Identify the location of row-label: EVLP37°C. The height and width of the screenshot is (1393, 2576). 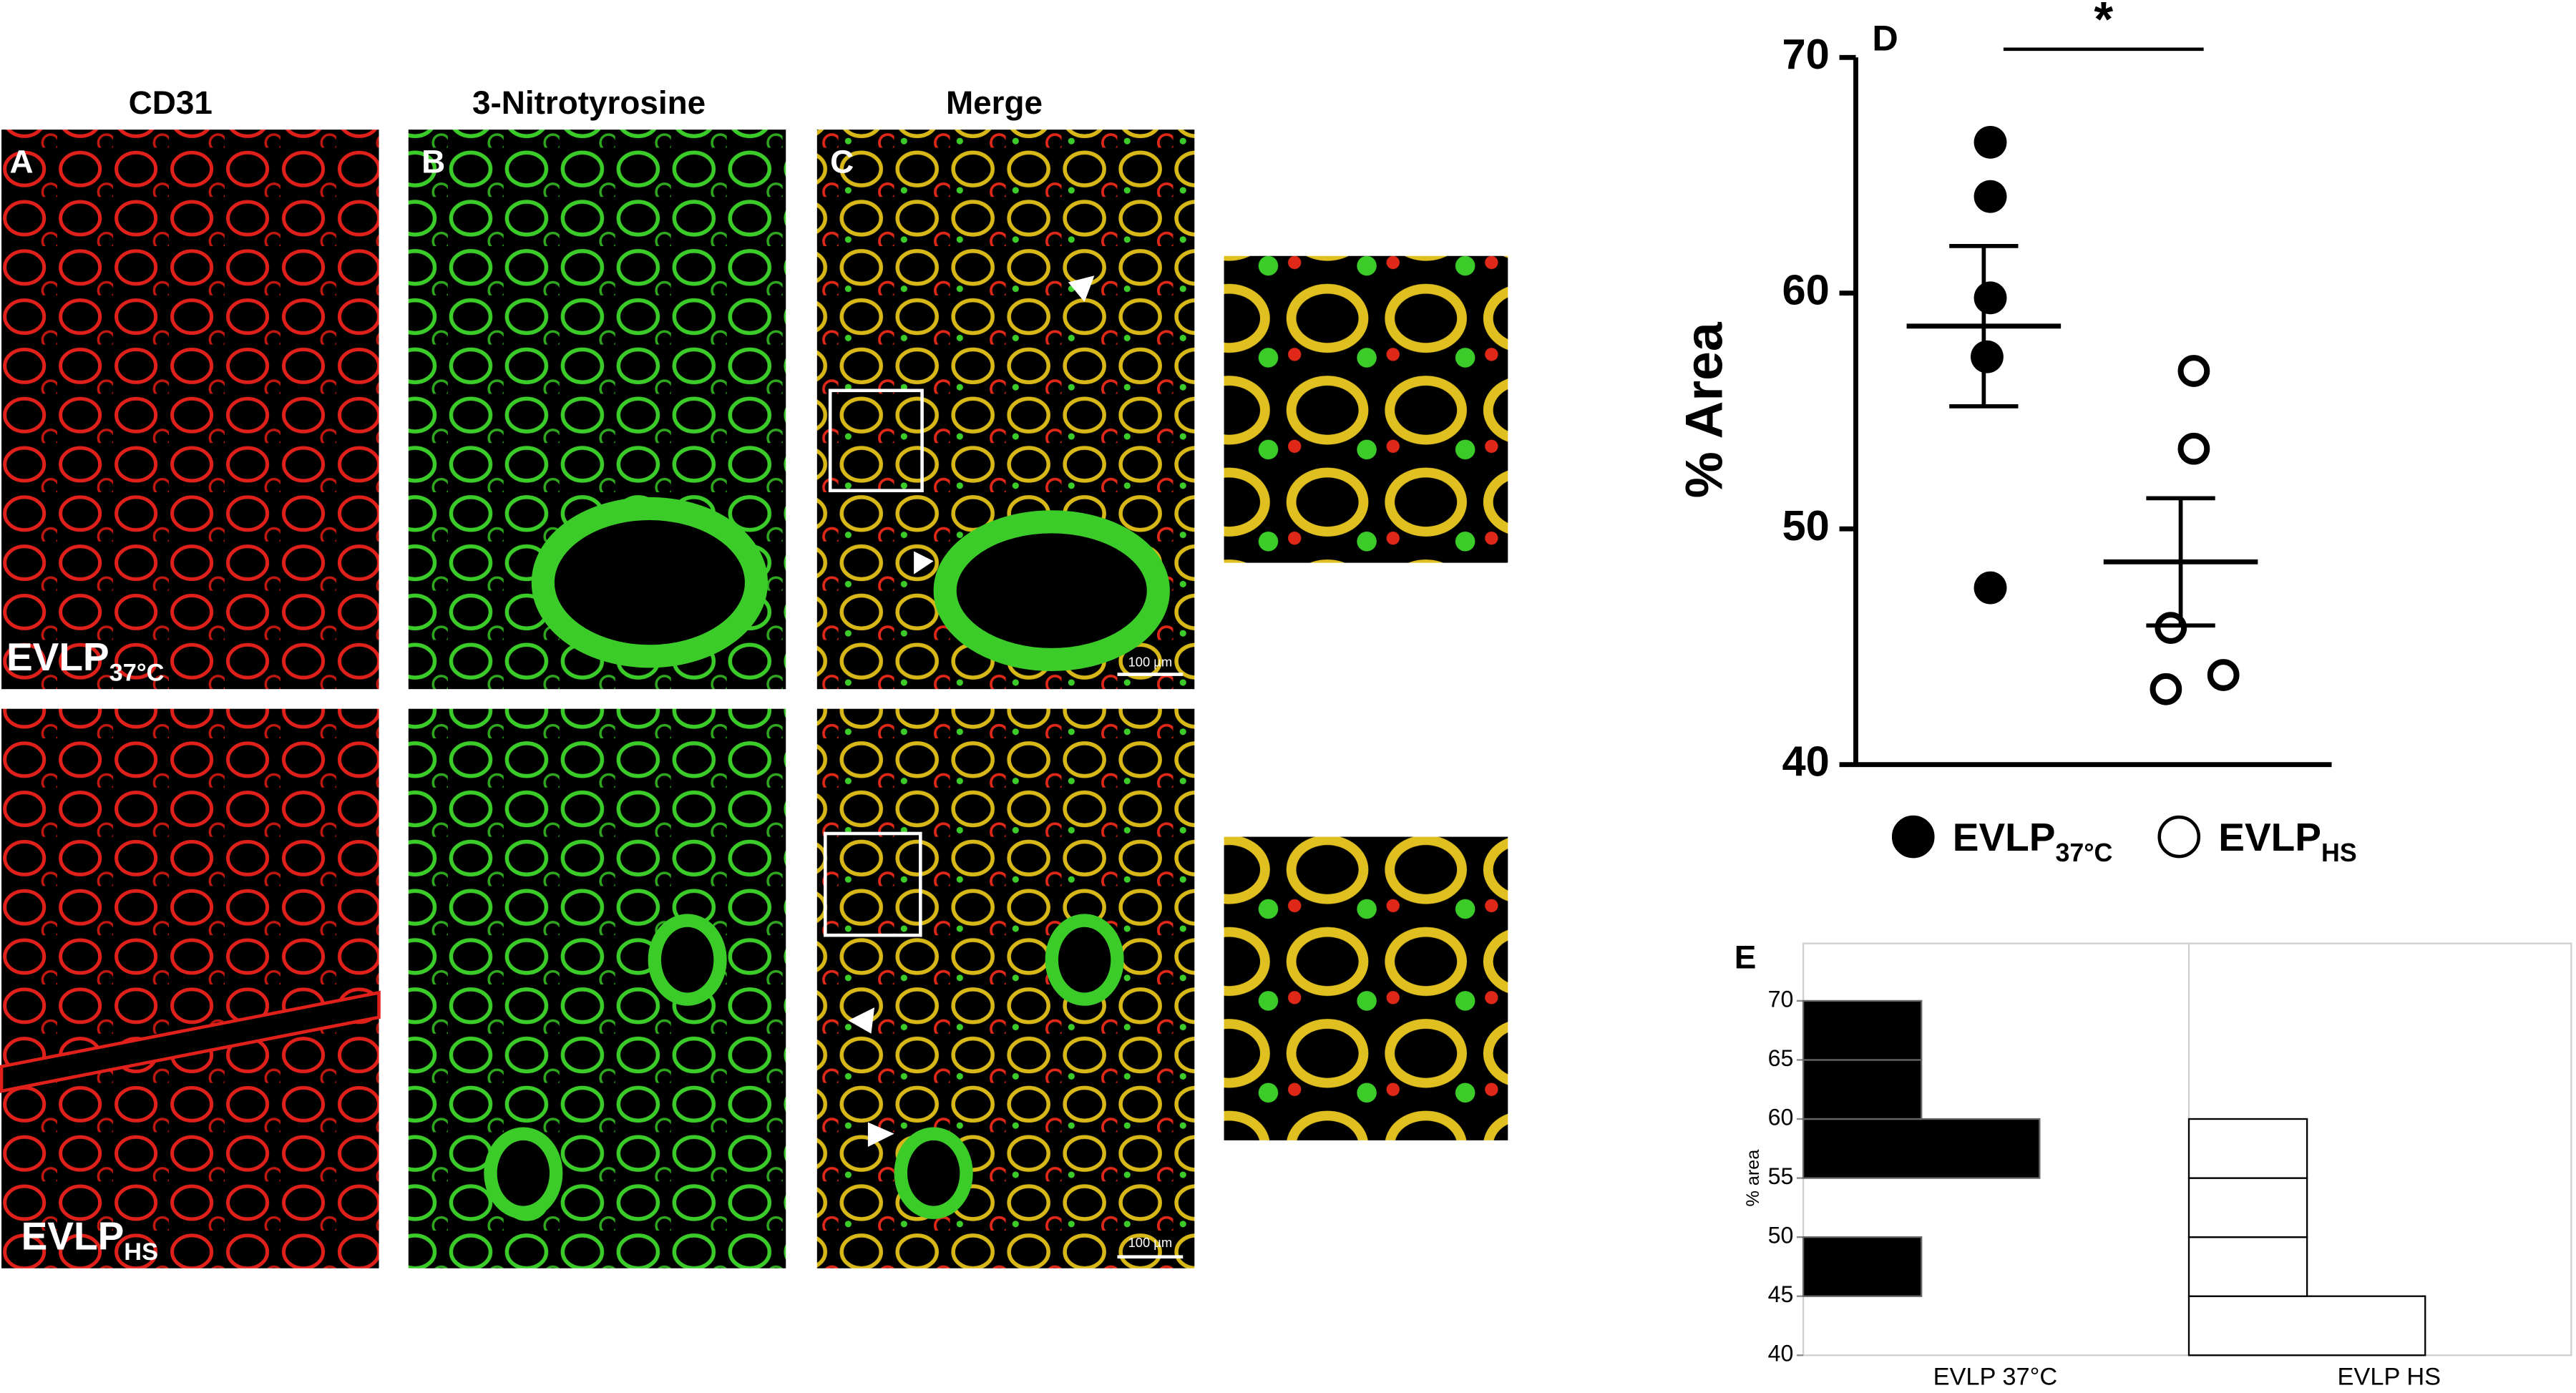
(85, 660).